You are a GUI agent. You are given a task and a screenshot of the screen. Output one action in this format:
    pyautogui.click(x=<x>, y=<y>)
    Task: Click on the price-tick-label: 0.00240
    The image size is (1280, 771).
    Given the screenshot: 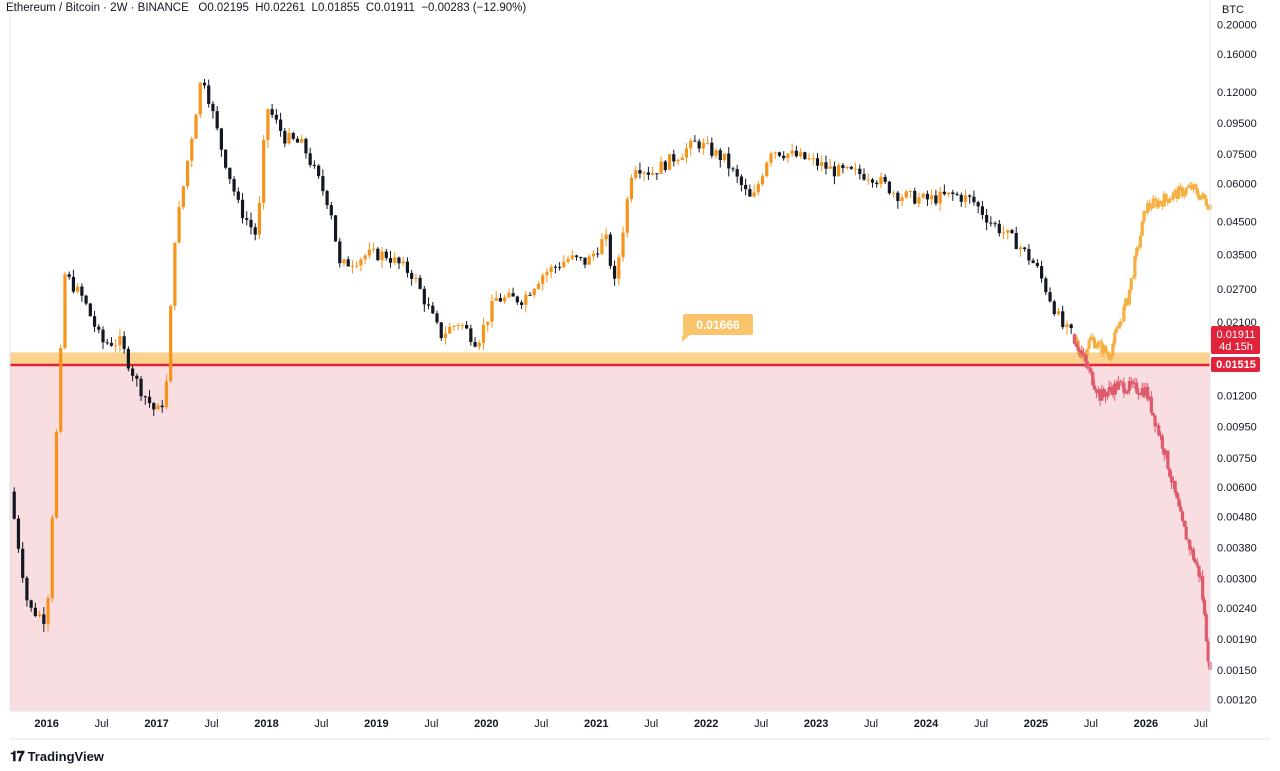 What is the action you would take?
    pyautogui.click(x=1237, y=609)
    